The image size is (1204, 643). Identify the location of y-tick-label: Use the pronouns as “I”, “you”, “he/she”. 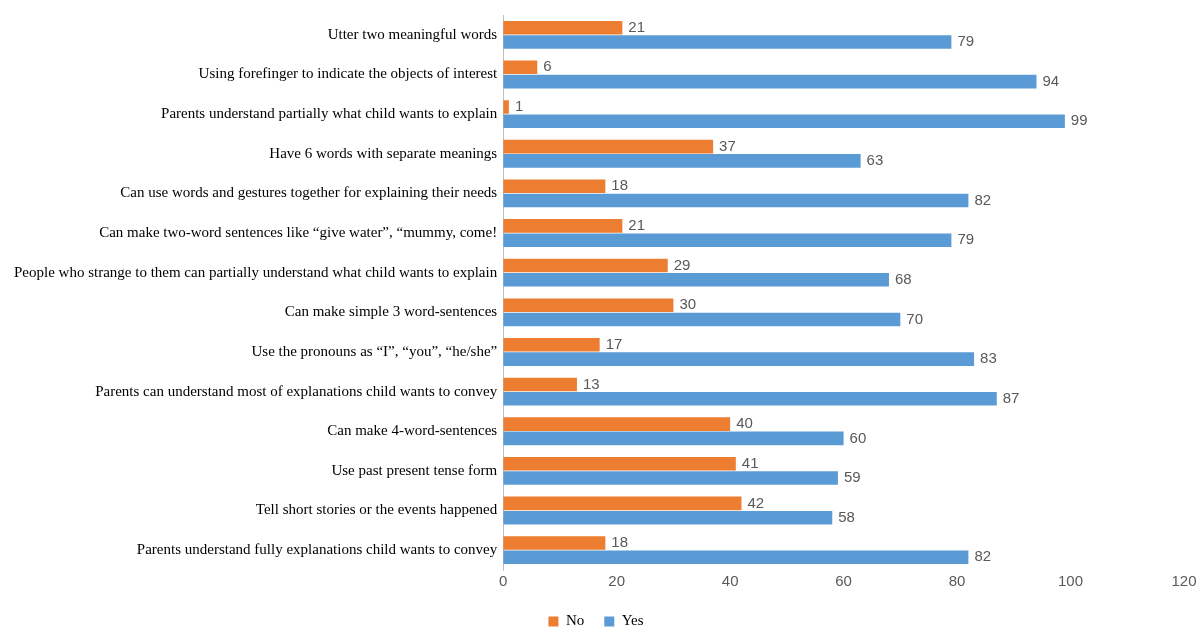
(374, 350).